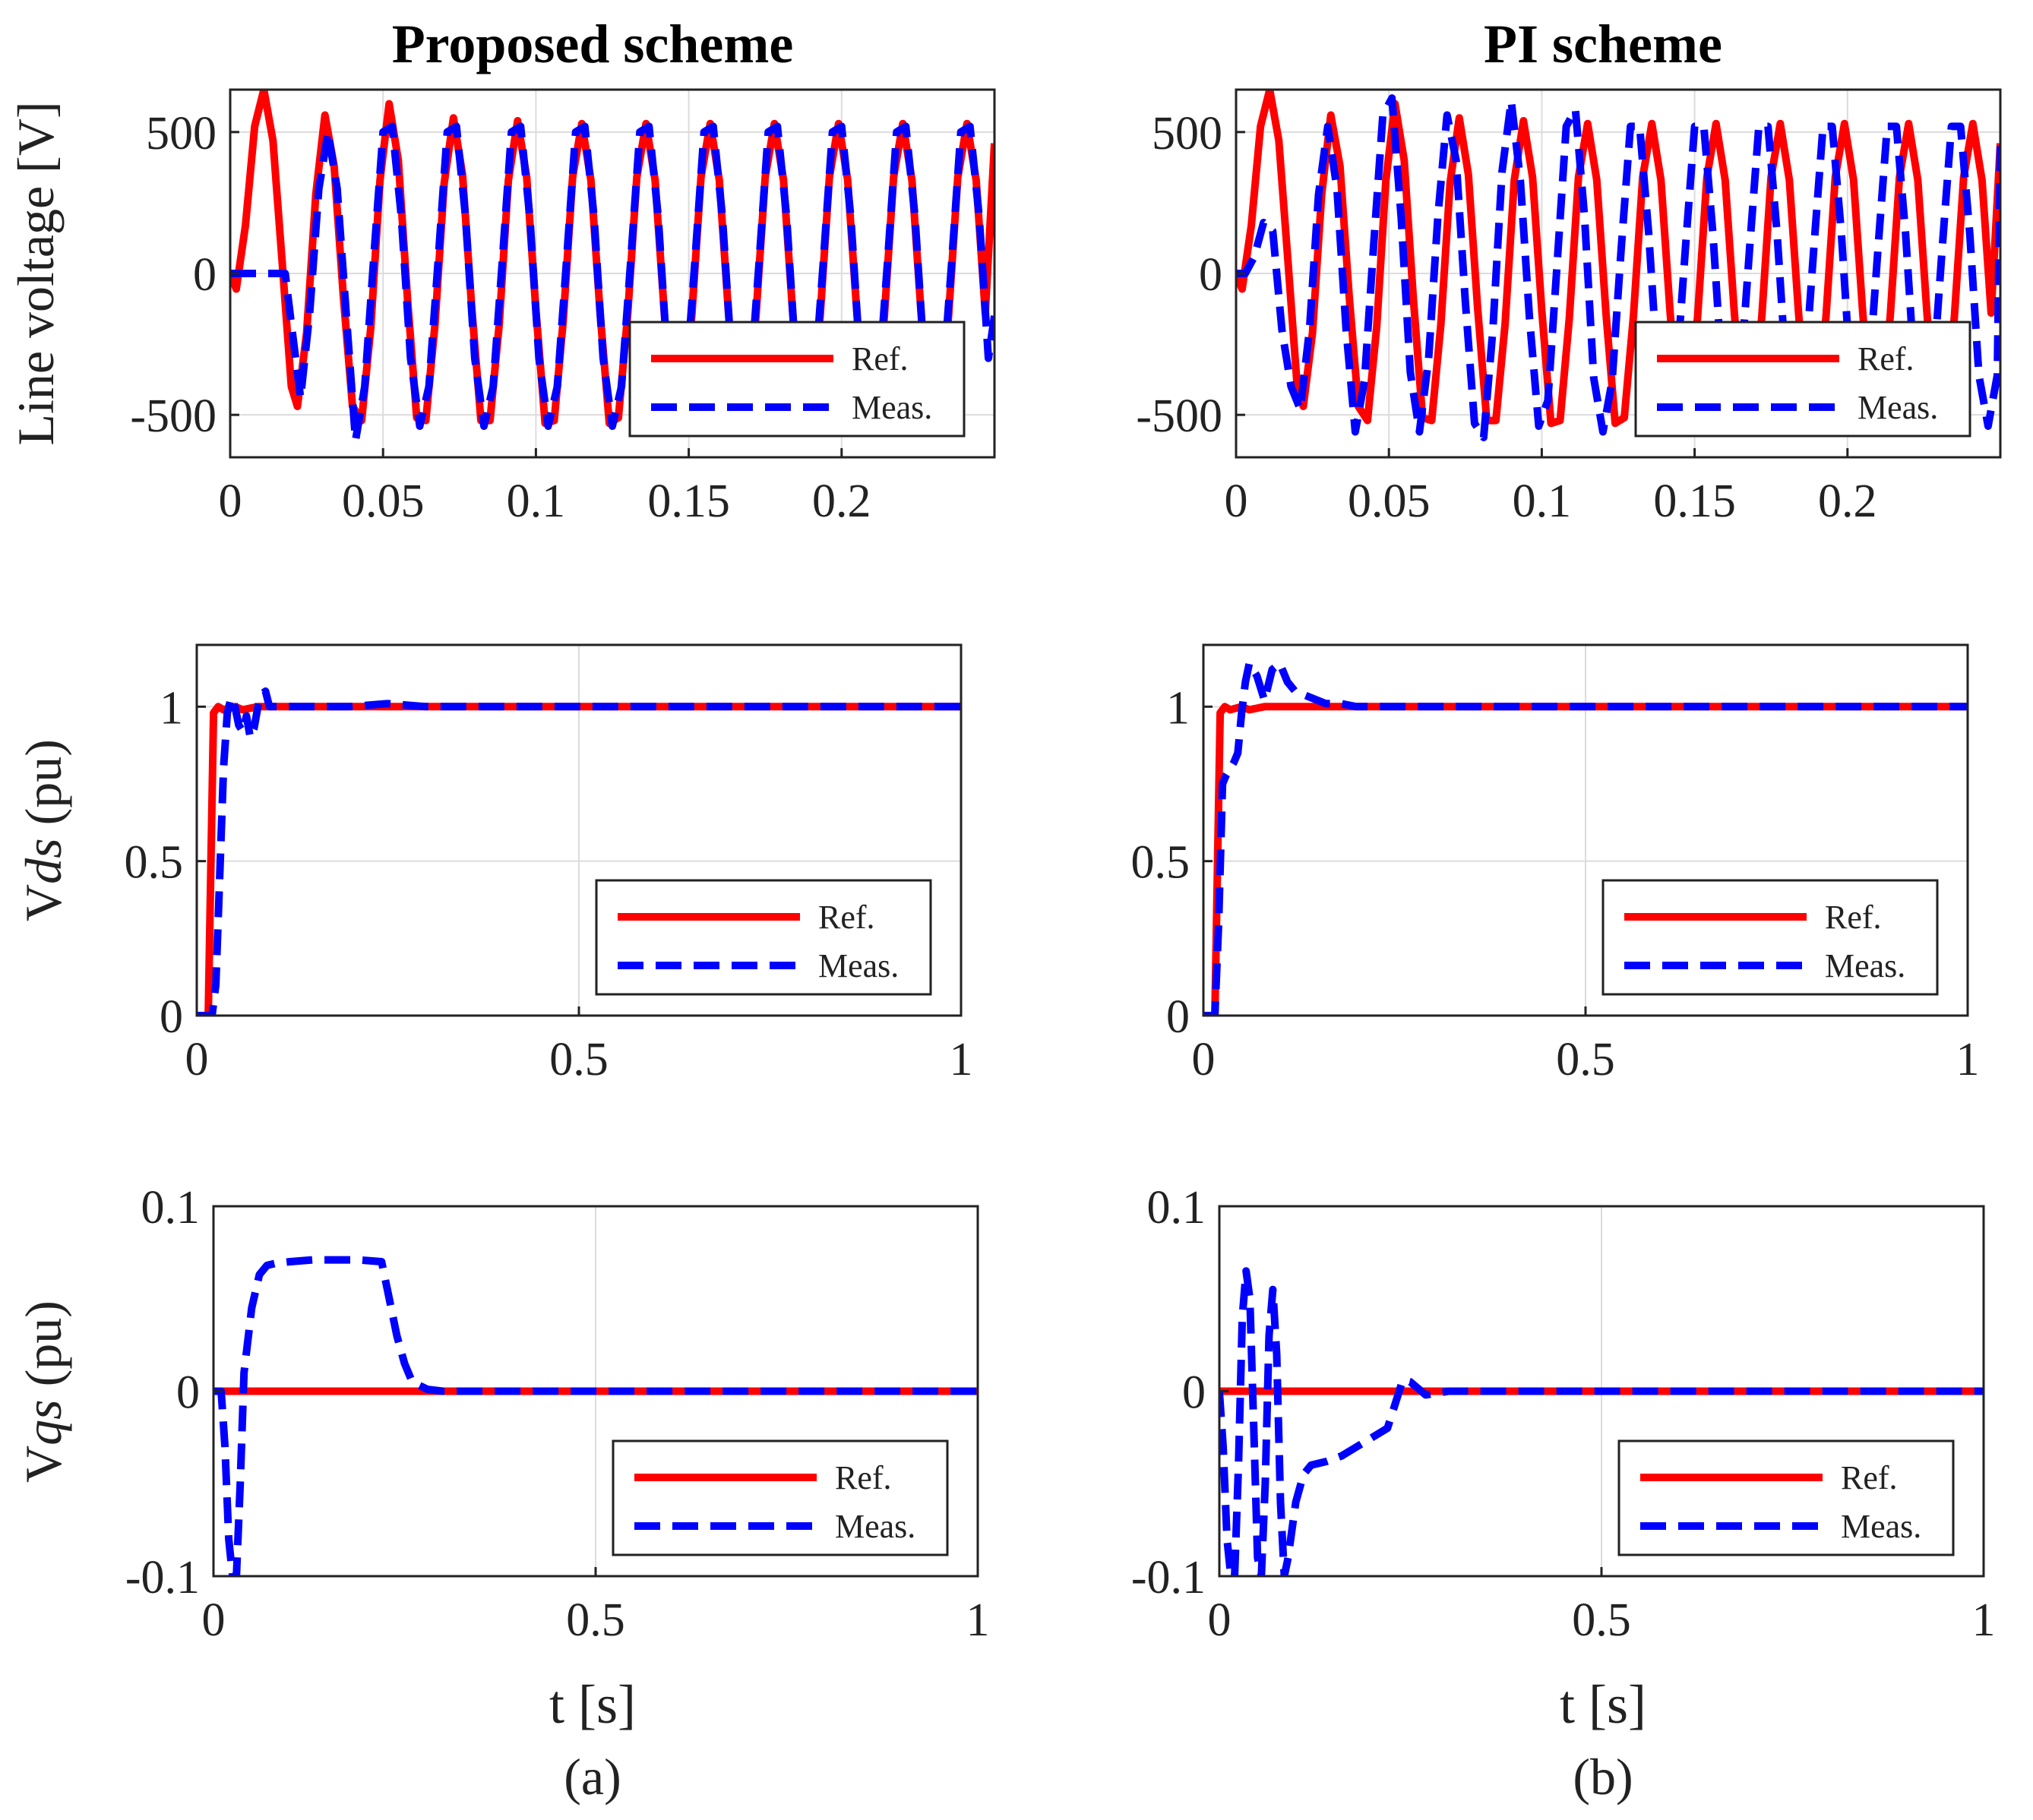  What do you see at coordinates (1603, 44) in the screenshot?
I see `column-title-pi: PI scheme` at bounding box center [1603, 44].